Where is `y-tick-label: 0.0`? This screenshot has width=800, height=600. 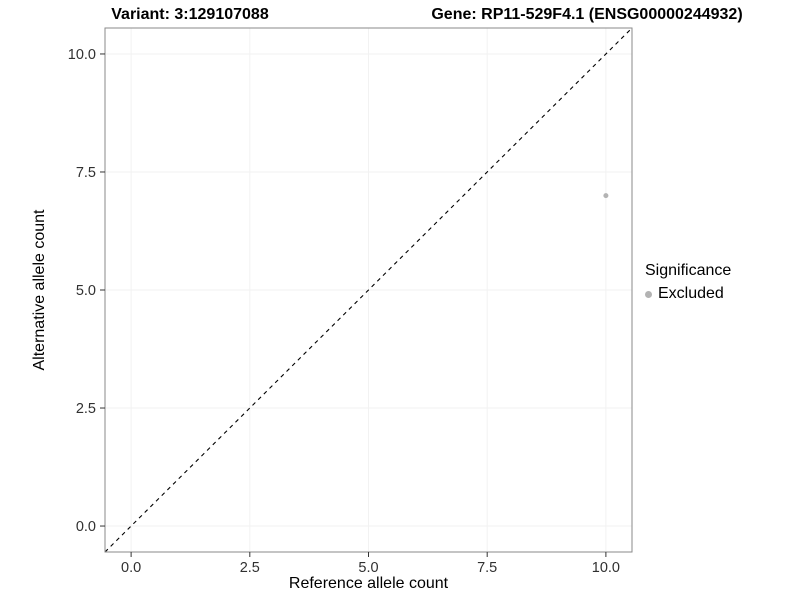 y-tick-label: 0.0 is located at coordinates (86, 527).